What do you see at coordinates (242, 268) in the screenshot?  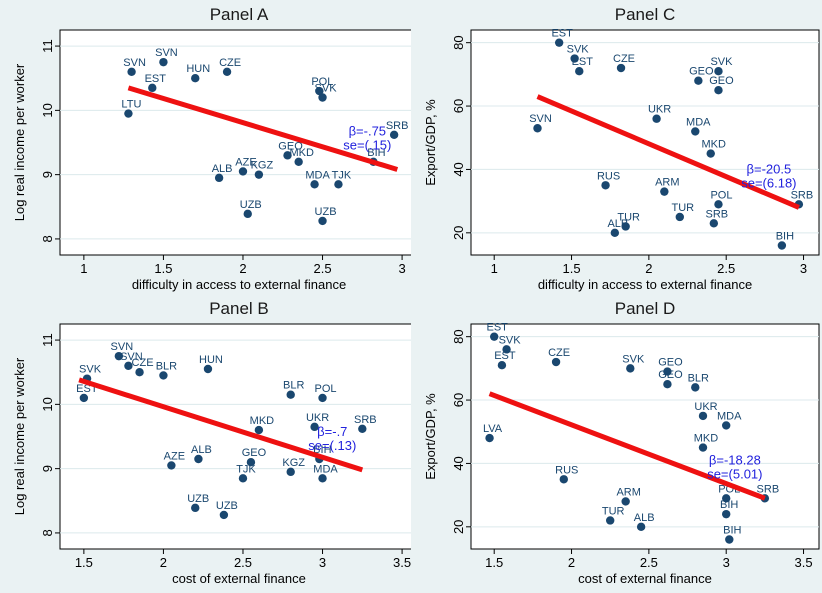 I see `x-tick-label: 2` at bounding box center [242, 268].